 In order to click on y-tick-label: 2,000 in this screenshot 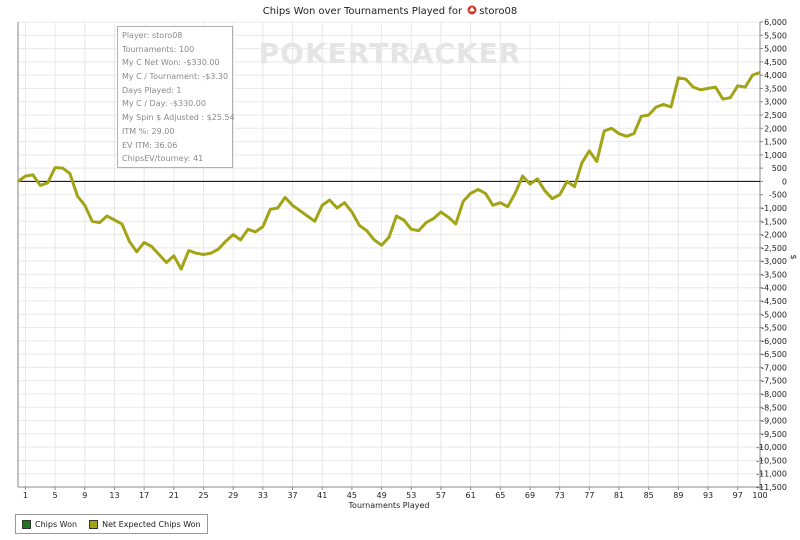, I will do `click(775, 128)`.